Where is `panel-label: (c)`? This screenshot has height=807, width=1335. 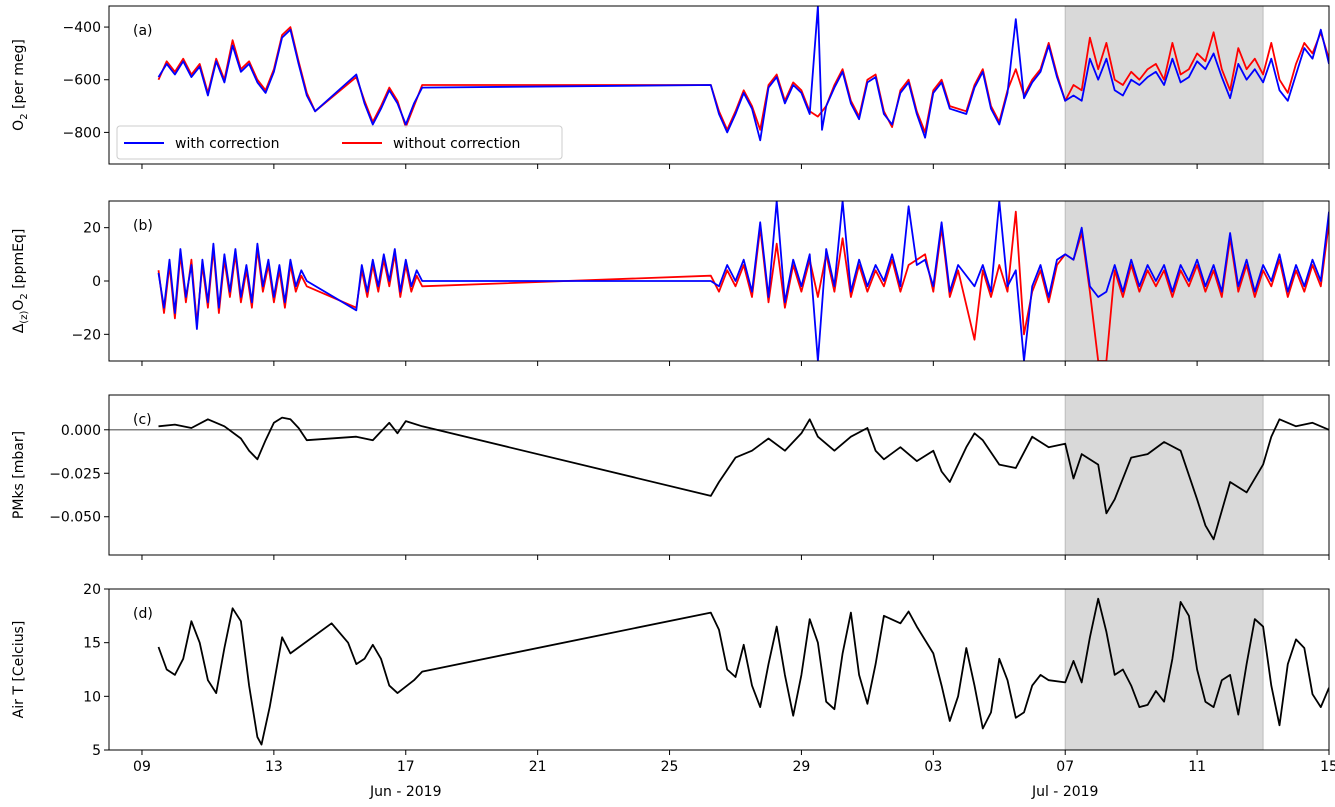
panel-label: (c) is located at coordinates (142, 420).